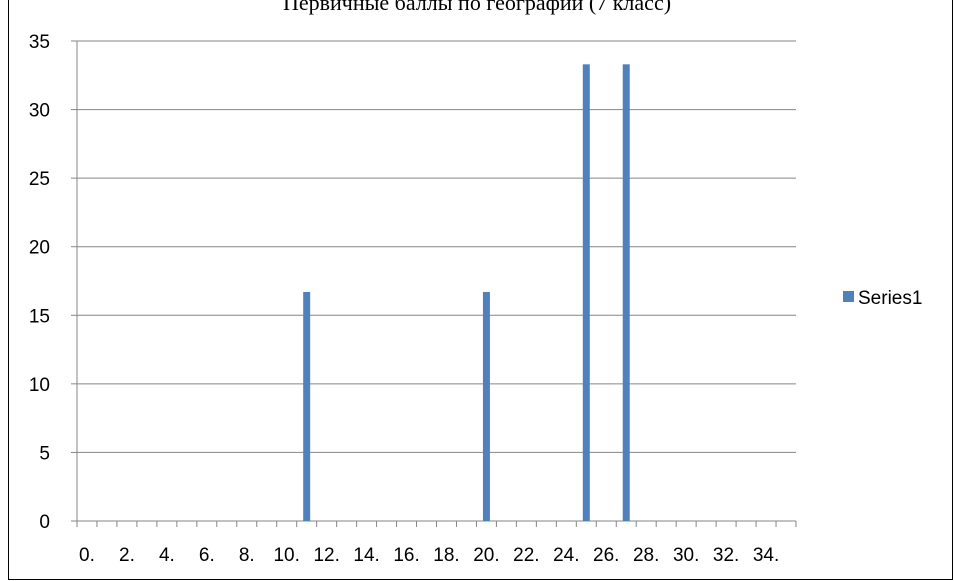 The image size is (954, 581). I want to click on legend-swatch, so click(848, 296).